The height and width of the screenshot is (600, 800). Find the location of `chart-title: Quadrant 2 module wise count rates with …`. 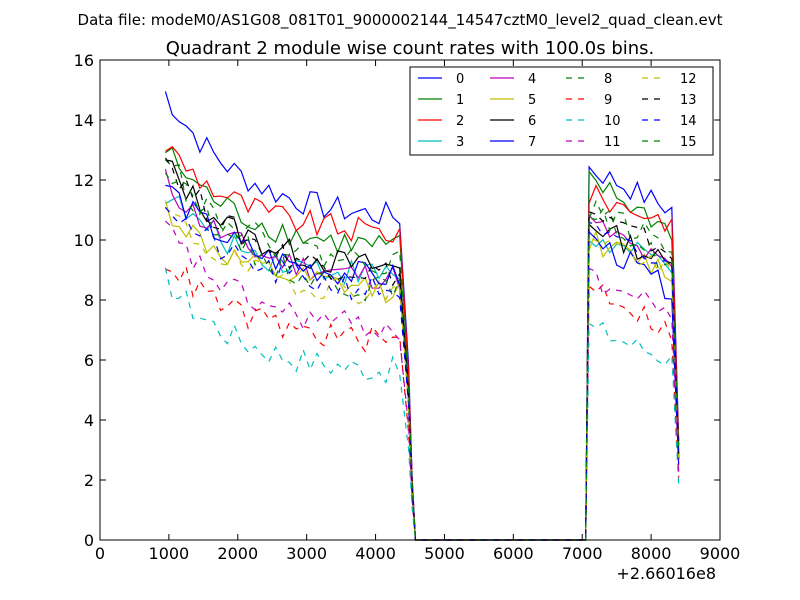

chart-title: Quadrant 2 module wise count rates with … is located at coordinates (410, 48).